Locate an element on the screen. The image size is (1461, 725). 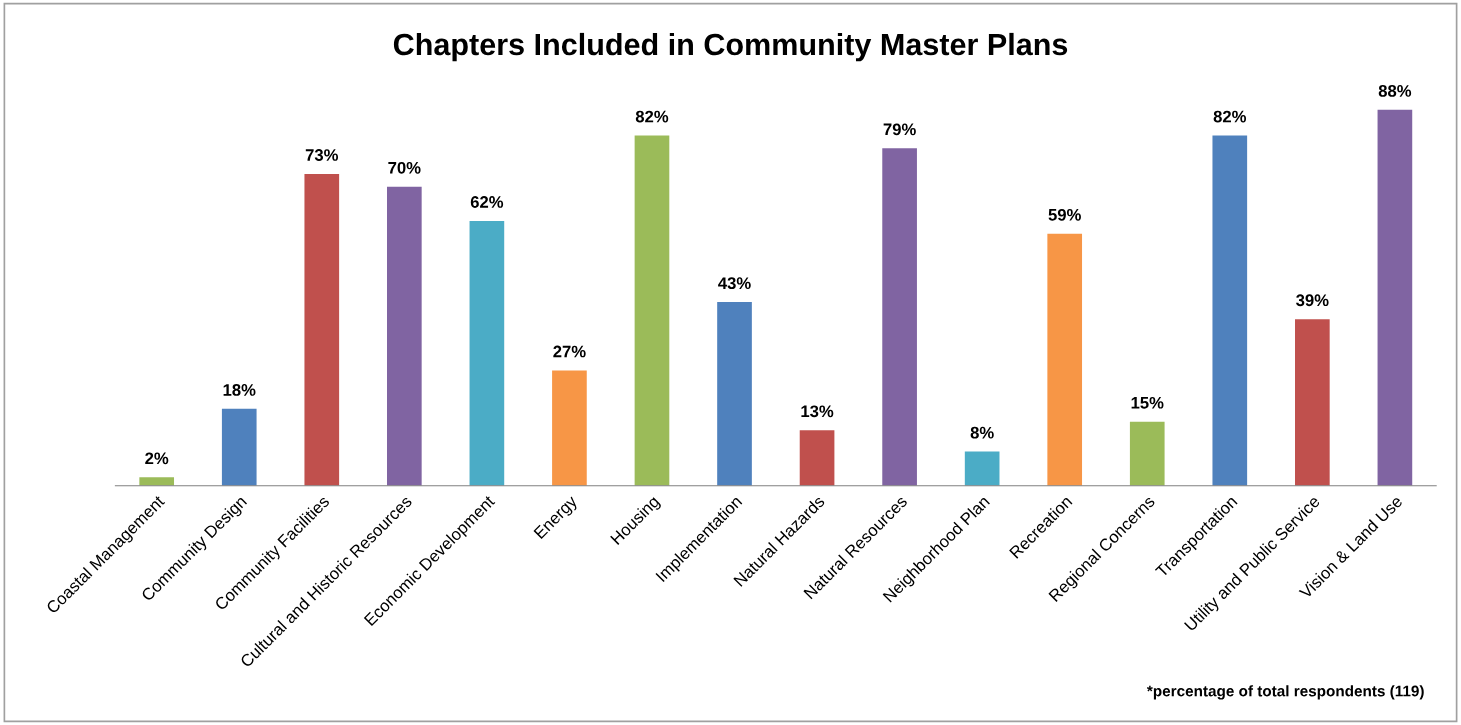
data-label: 73% is located at coordinates (322, 155).